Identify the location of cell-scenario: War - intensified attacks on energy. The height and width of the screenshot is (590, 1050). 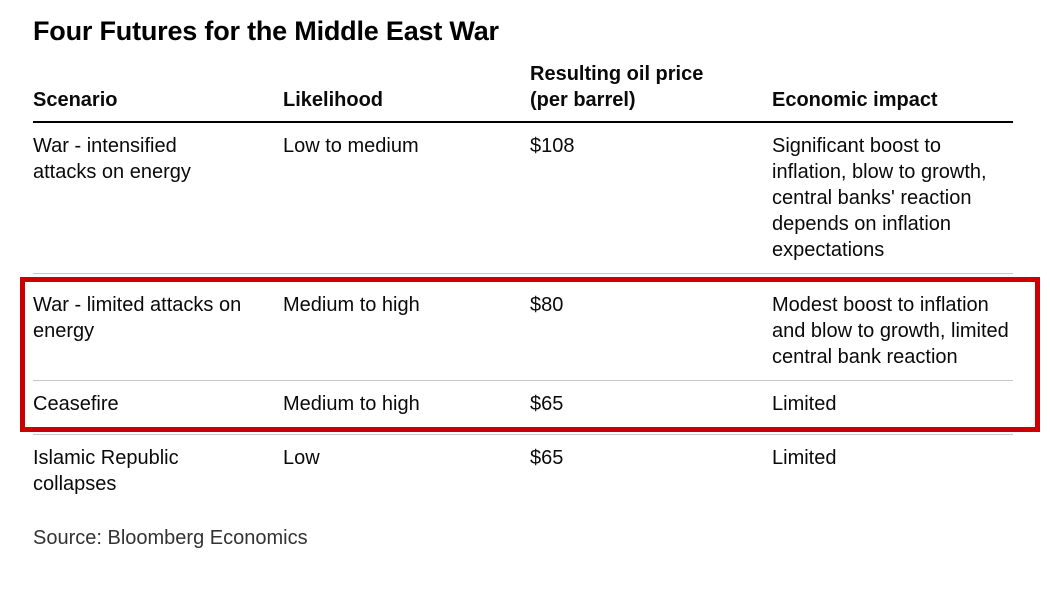
(112, 159).